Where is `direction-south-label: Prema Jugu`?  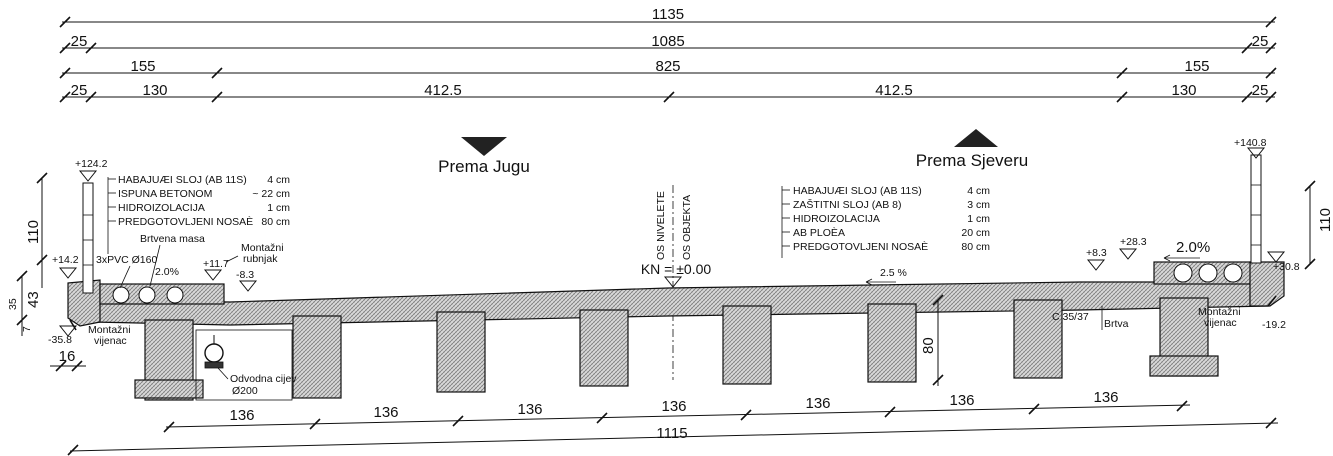 direction-south-label: Prema Jugu is located at coordinates (484, 166).